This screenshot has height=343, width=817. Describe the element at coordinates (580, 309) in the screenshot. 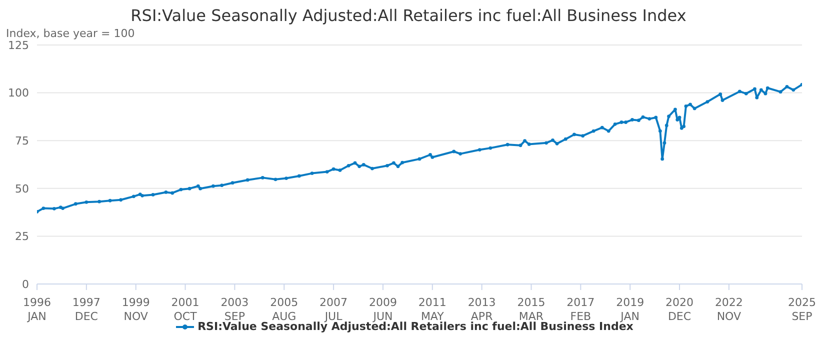

I see `x-tick-label: 2017 FEB` at that location.